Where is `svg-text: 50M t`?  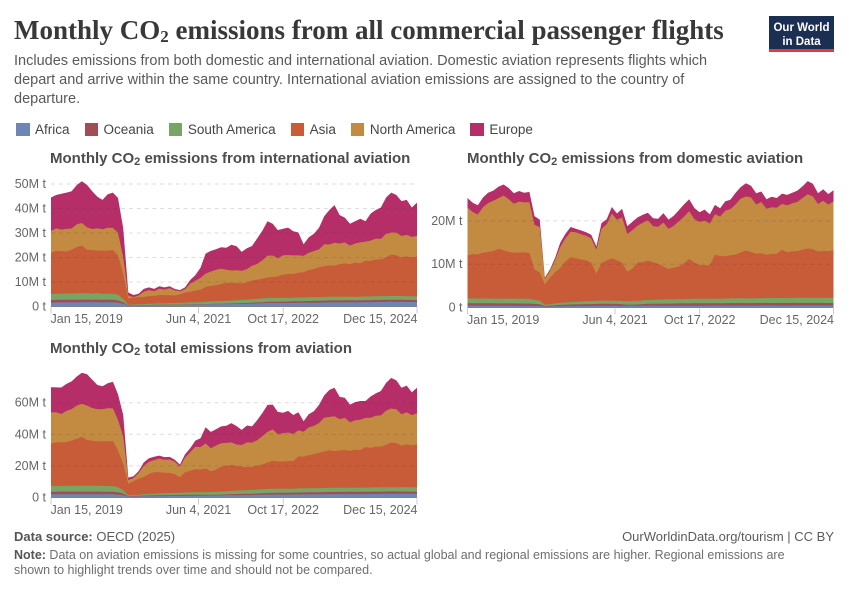 svg-text: 50M t is located at coordinates (31, 184).